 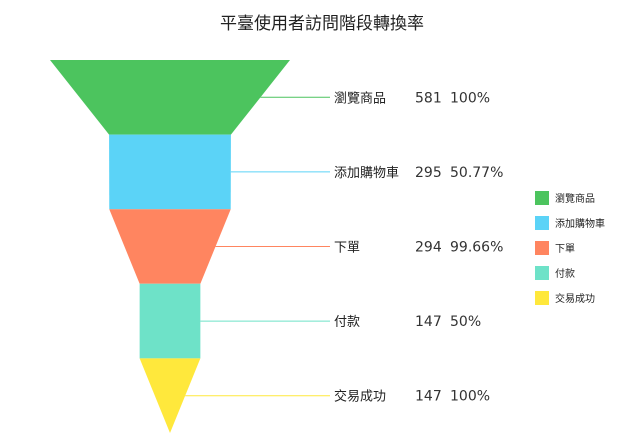 I want to click on chart-title: 平臺使用者訪問階段轉換率, so click(x=322, y=23).